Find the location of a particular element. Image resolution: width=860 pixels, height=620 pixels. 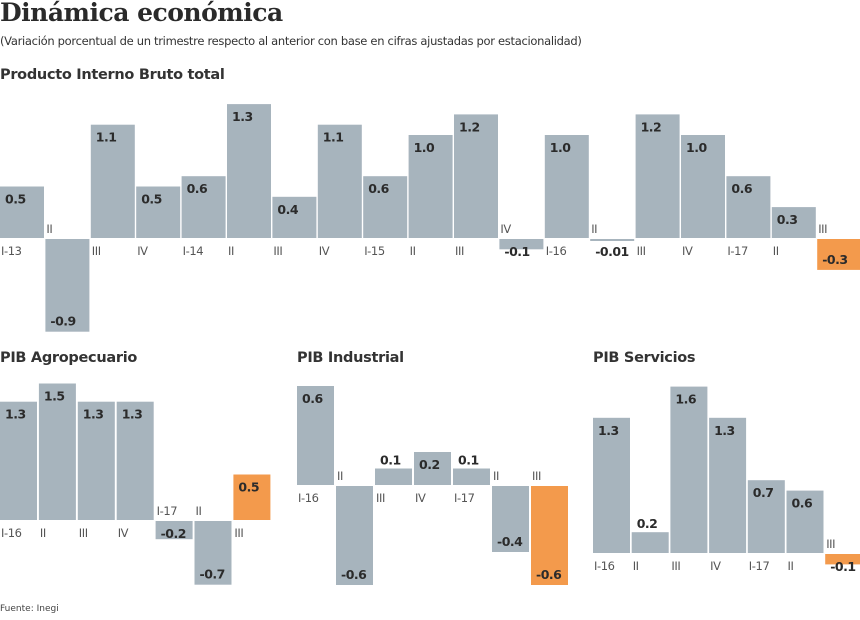

bar-group: 0.6 II is located at coordinates (805, 531).